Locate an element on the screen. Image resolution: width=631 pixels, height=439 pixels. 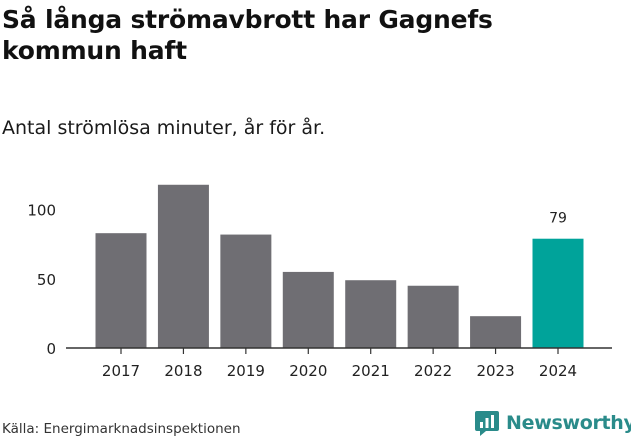
x-tick-label: 2021 is located at coordinates (371, 371).